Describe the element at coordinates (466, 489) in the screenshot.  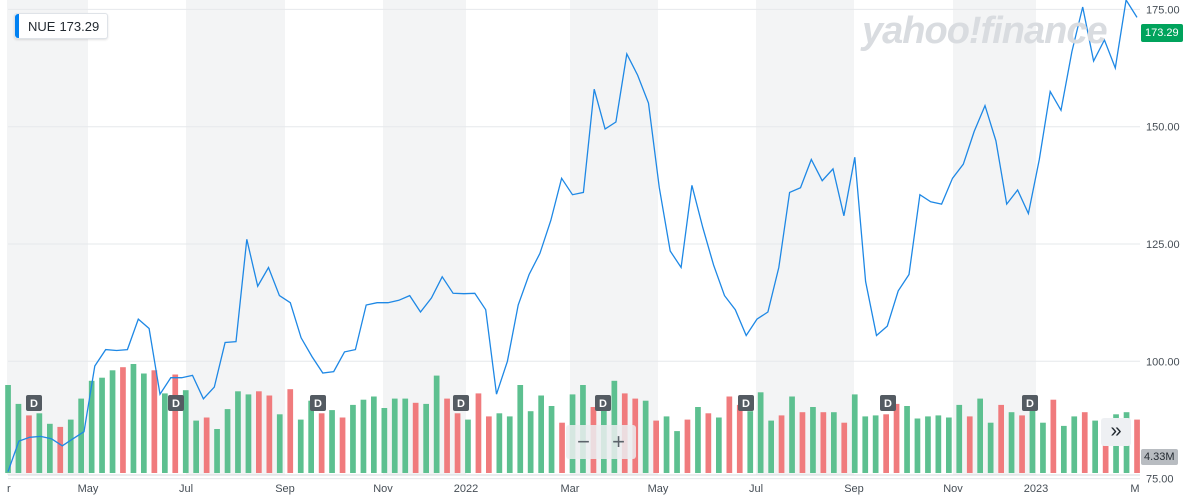
I see `x-tick-label: 2022` at that location.